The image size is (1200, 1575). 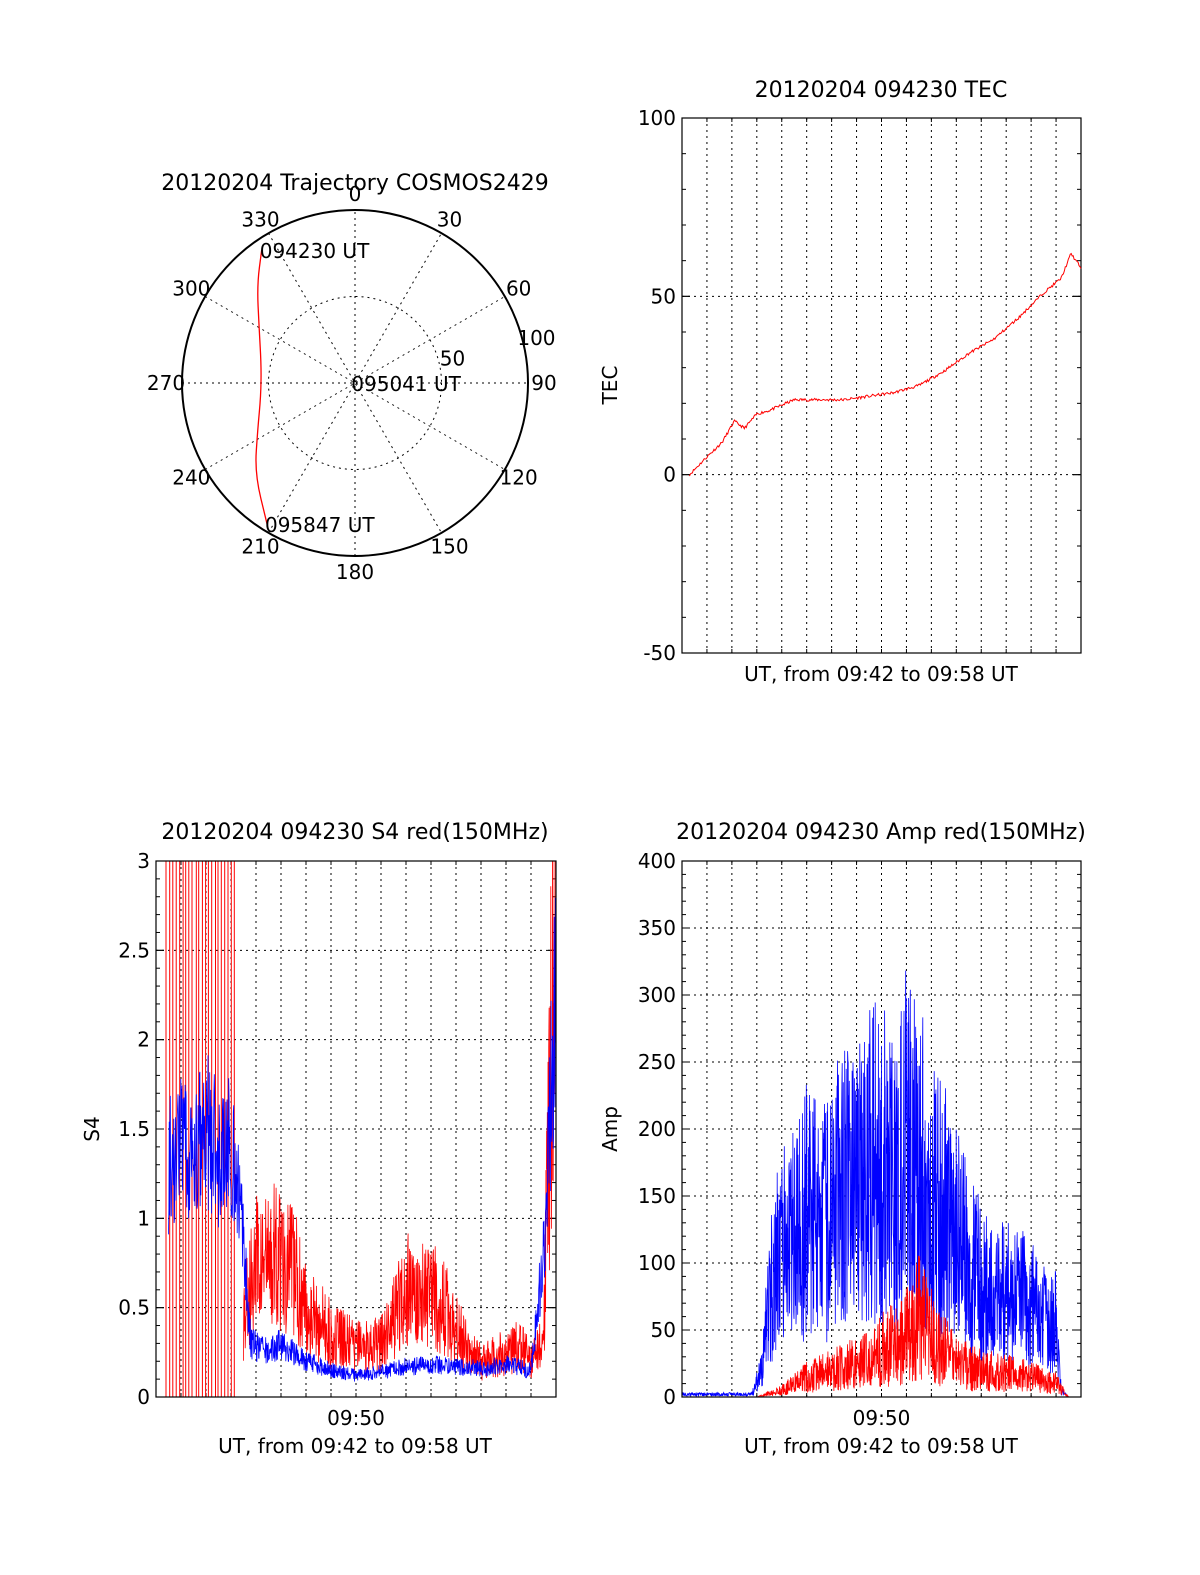 I want to click on polar-grid, so click(x=355, y=383).